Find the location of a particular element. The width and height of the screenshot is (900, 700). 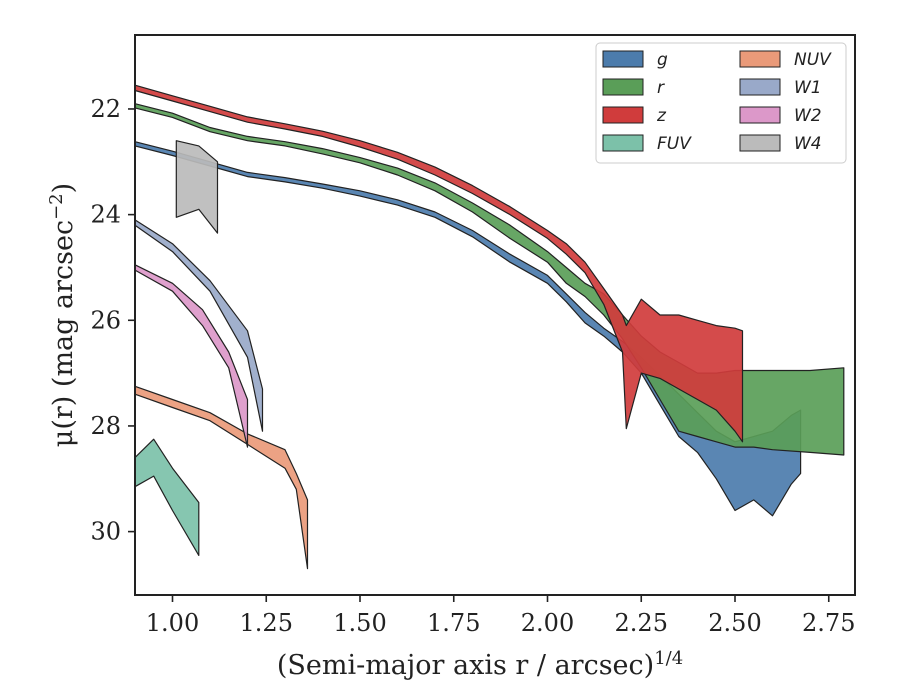

y-tick-label: 24 is located at coordinates (105, 215).